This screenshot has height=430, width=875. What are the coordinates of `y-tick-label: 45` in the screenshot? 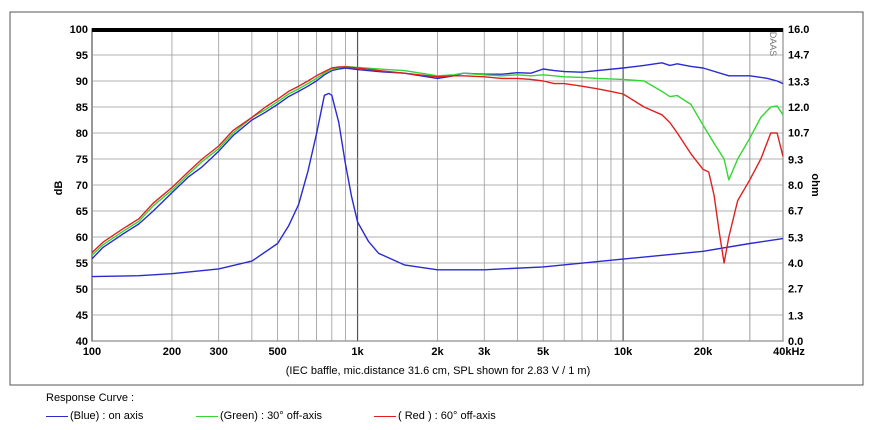 It's located at (82, 316).